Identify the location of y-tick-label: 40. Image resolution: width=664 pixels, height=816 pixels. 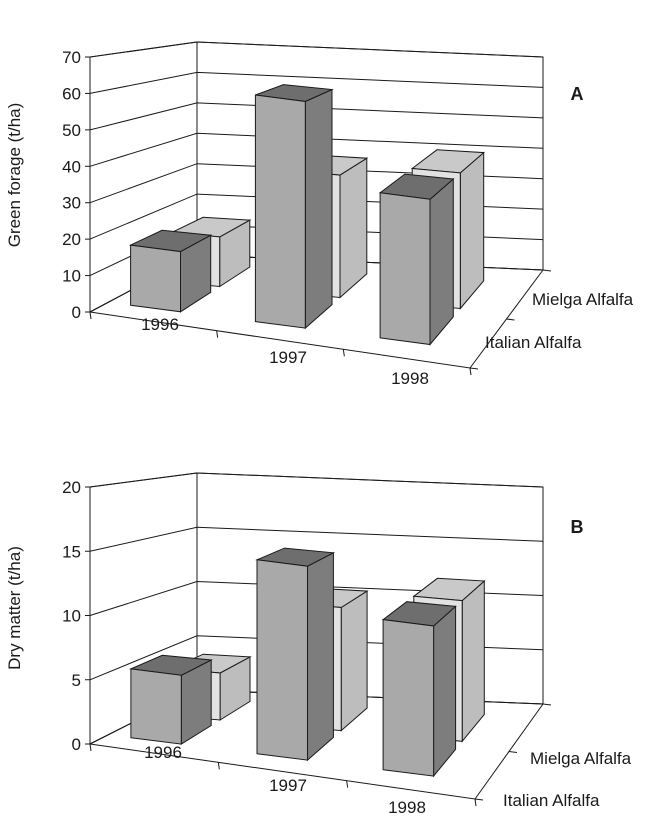
(71, 166).